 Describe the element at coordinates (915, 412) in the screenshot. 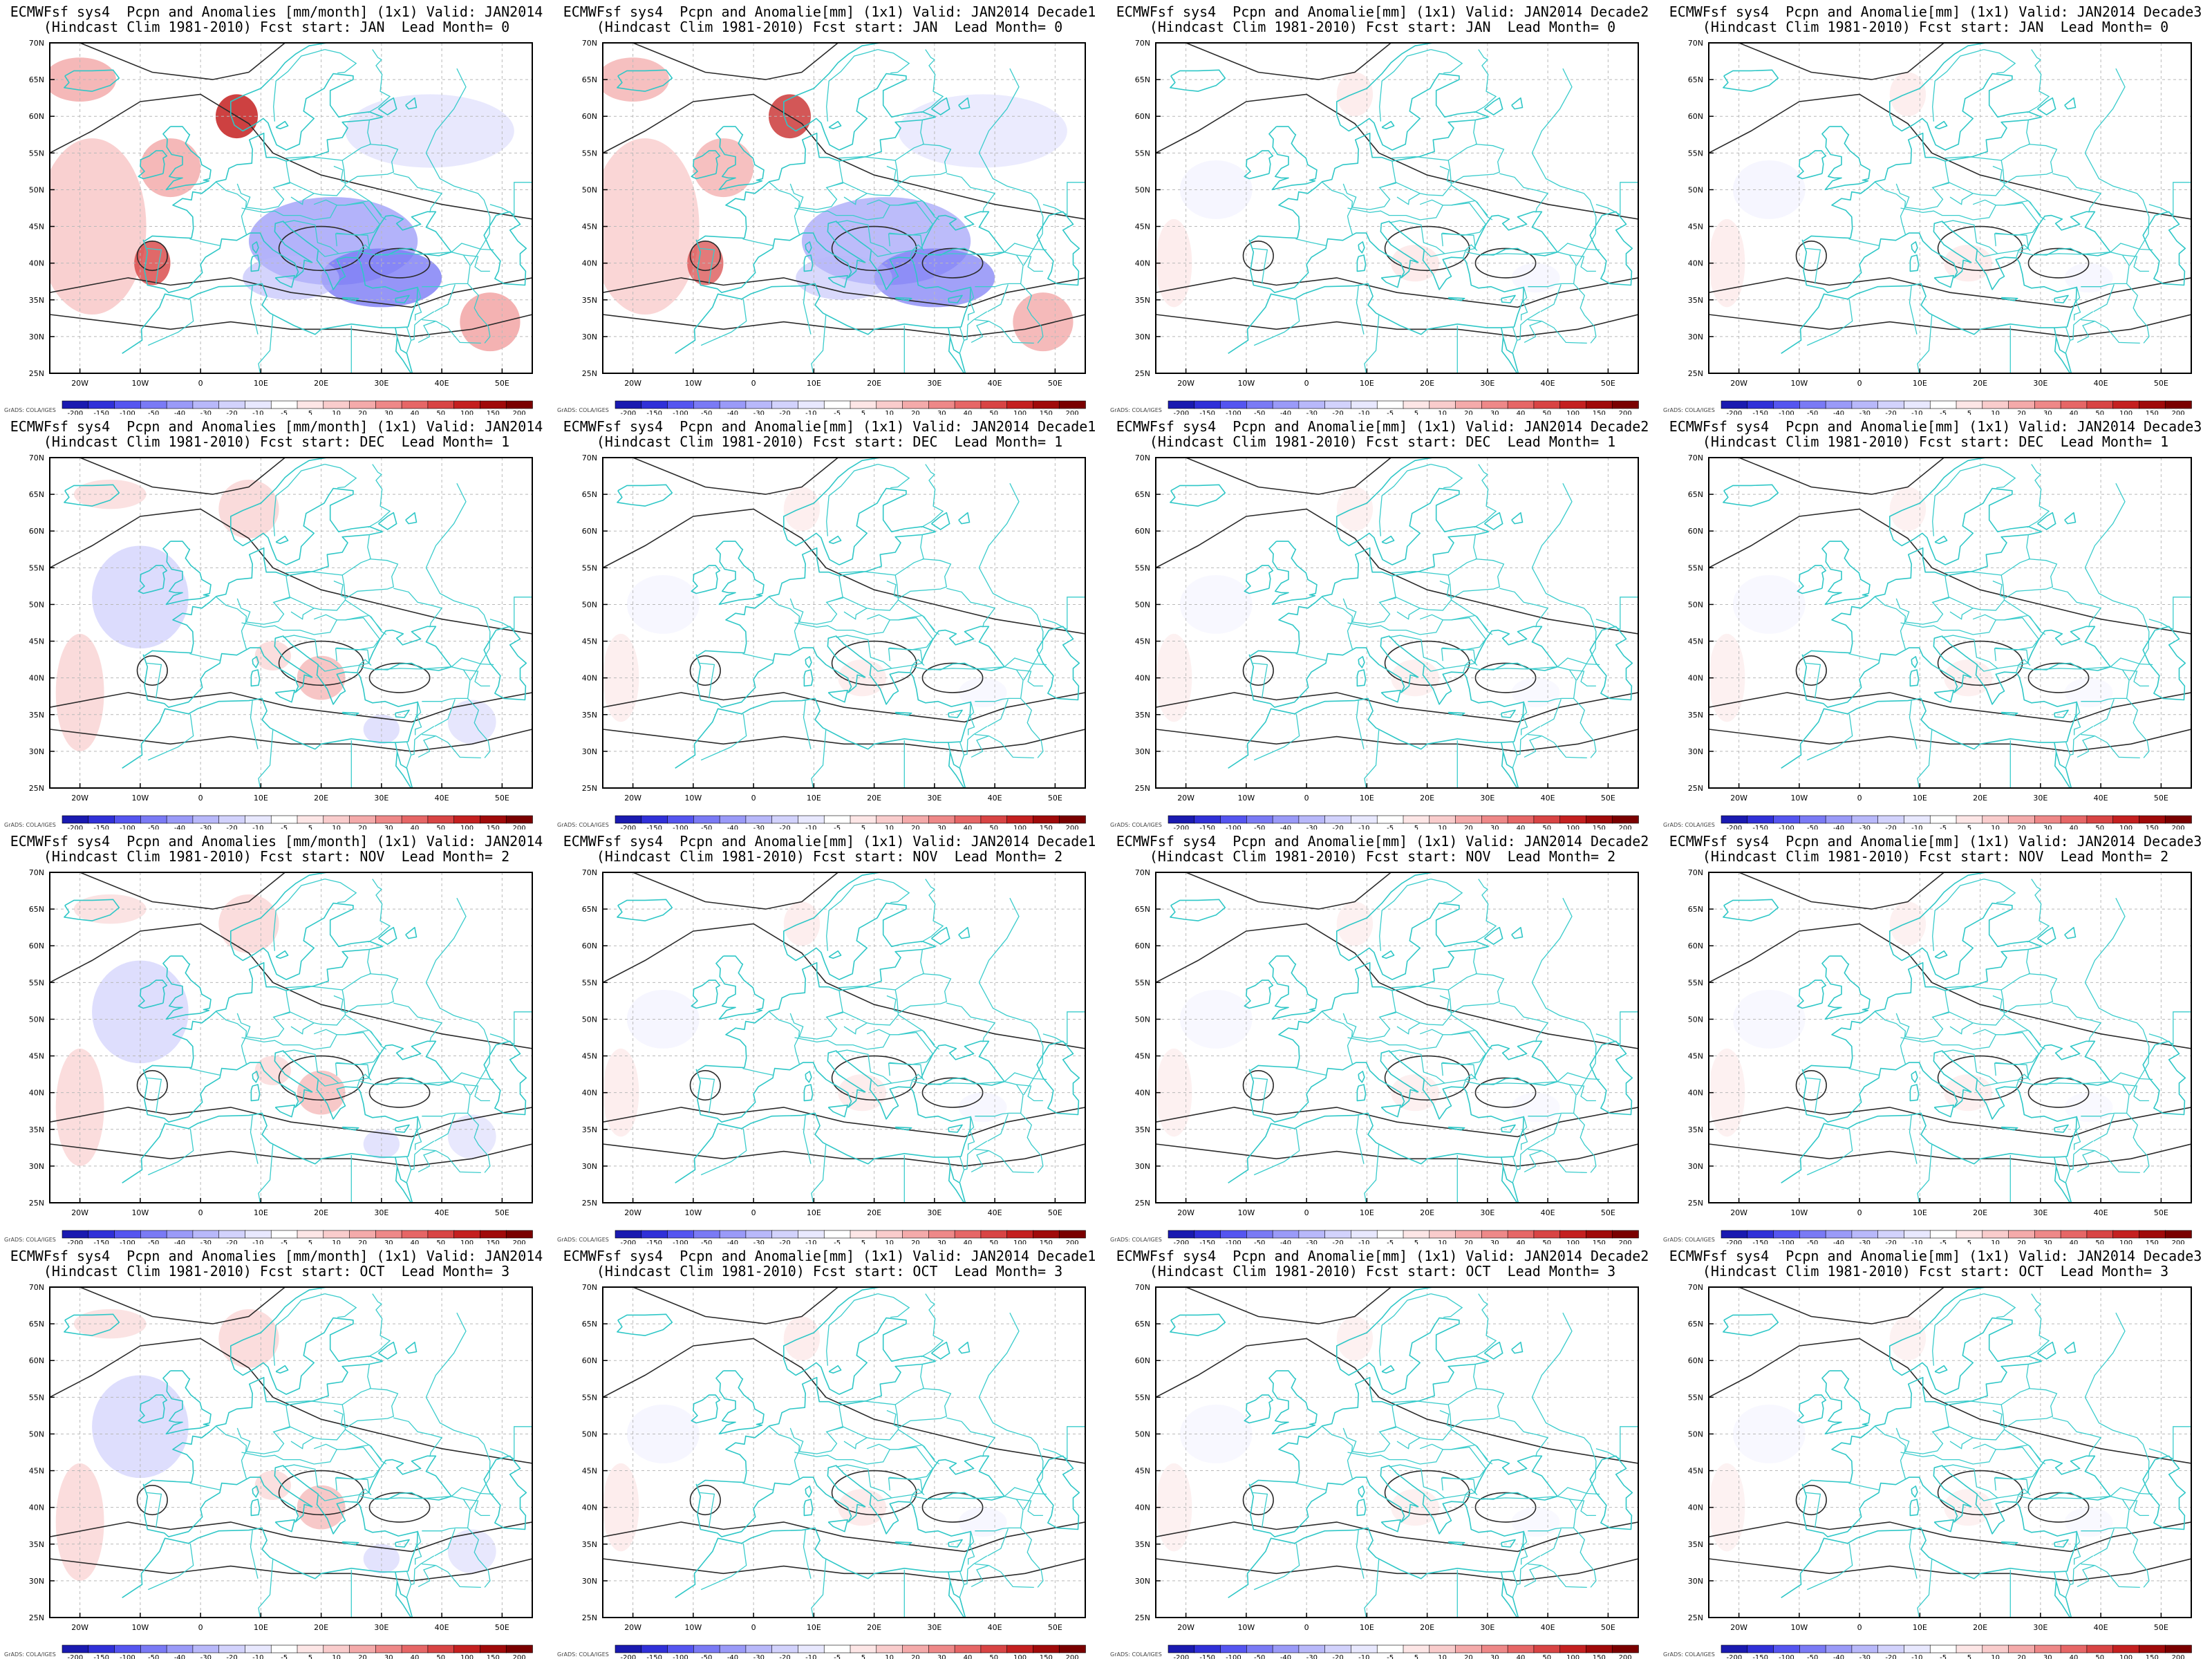

I see `colorbar-label: 20` at that location.